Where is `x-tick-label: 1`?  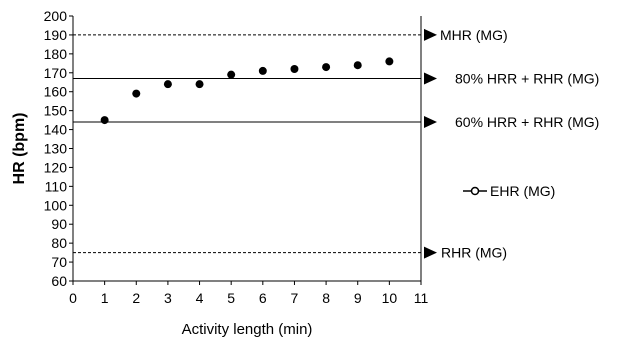
x-tick-label: 1 is located at coordinates (105, 298).